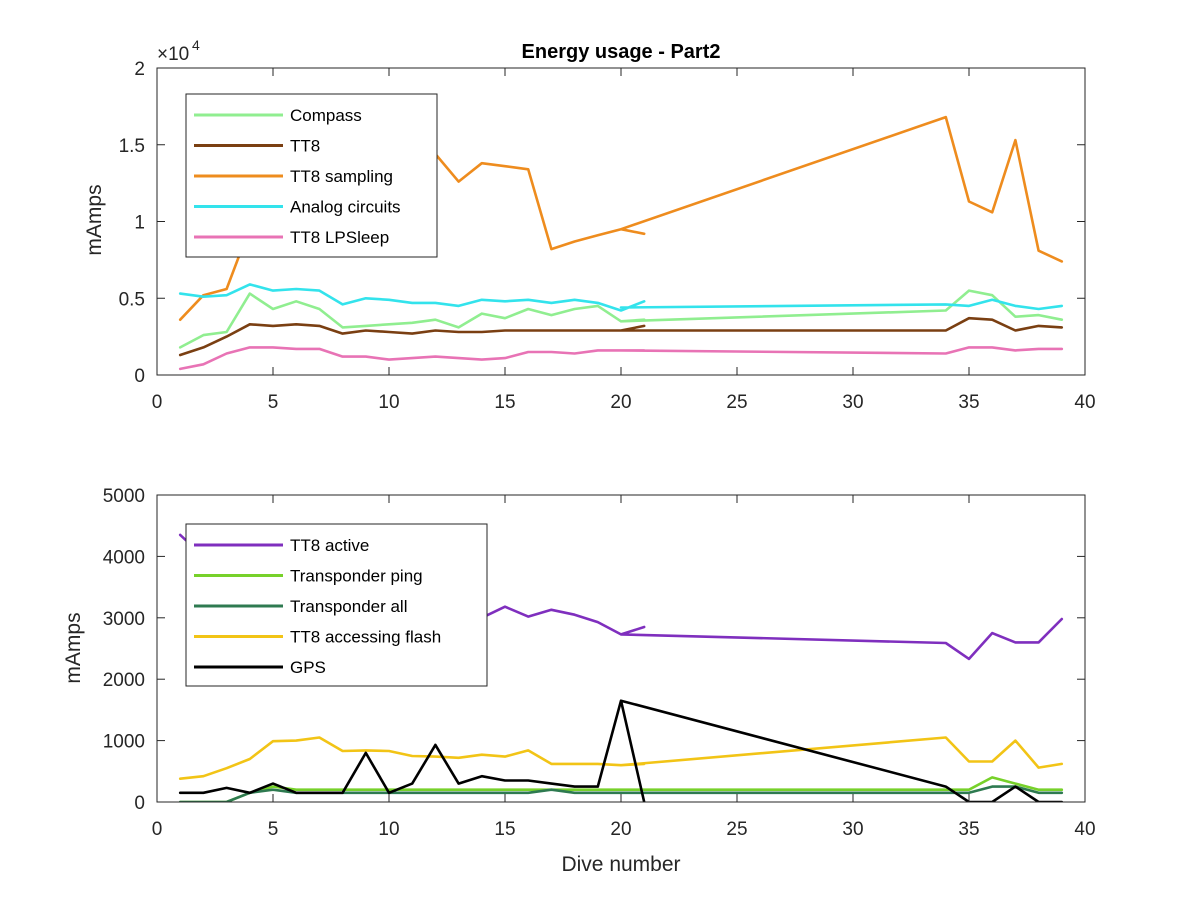 This screenshot has height=900, width=1200. Describe the element at coordinates (124, 680) in the screenshot. I see `y-tick-label: 2000` at that location.